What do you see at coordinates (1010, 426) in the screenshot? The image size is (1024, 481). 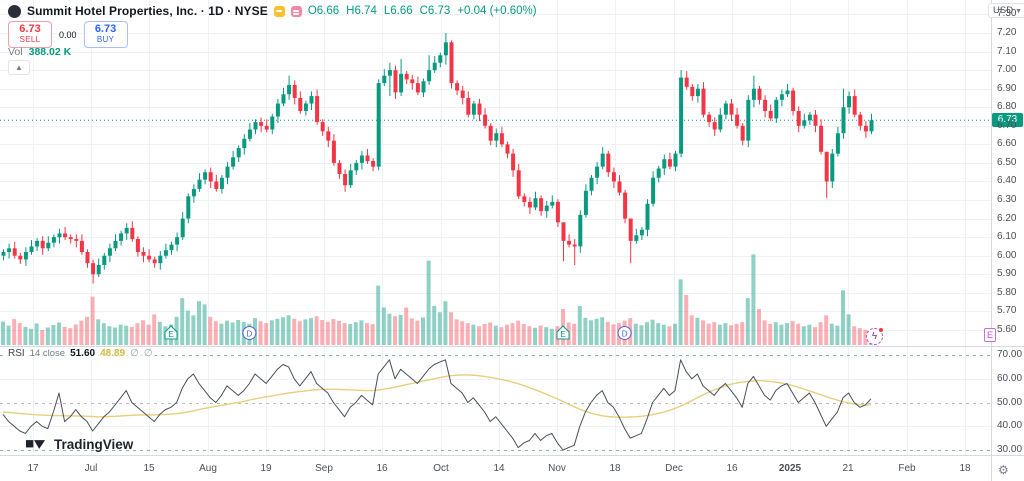 I see `rsi-tick-label: 40.00` at bounding box center [1010, 426].